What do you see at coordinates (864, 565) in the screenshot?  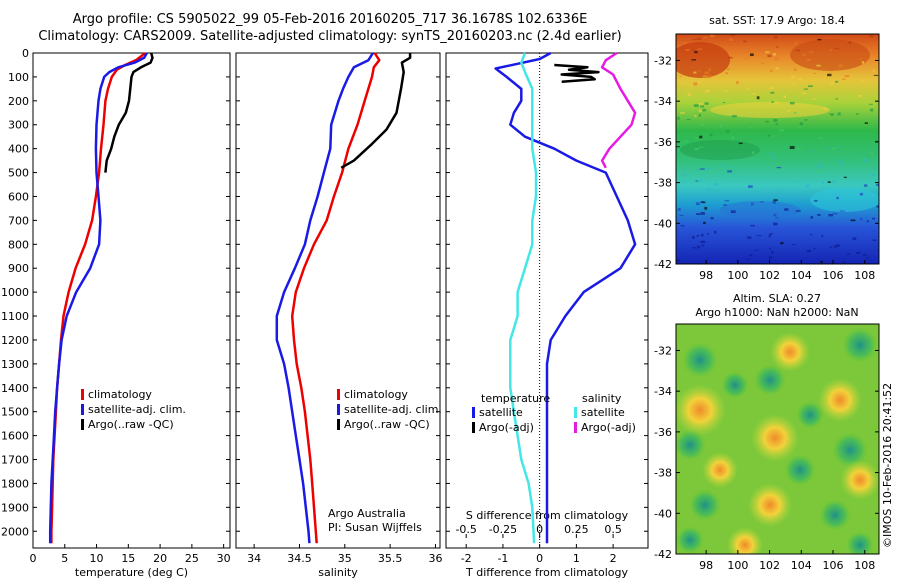 I see `slaAxes-lon-label: 108` at bounding box center [864, 565].